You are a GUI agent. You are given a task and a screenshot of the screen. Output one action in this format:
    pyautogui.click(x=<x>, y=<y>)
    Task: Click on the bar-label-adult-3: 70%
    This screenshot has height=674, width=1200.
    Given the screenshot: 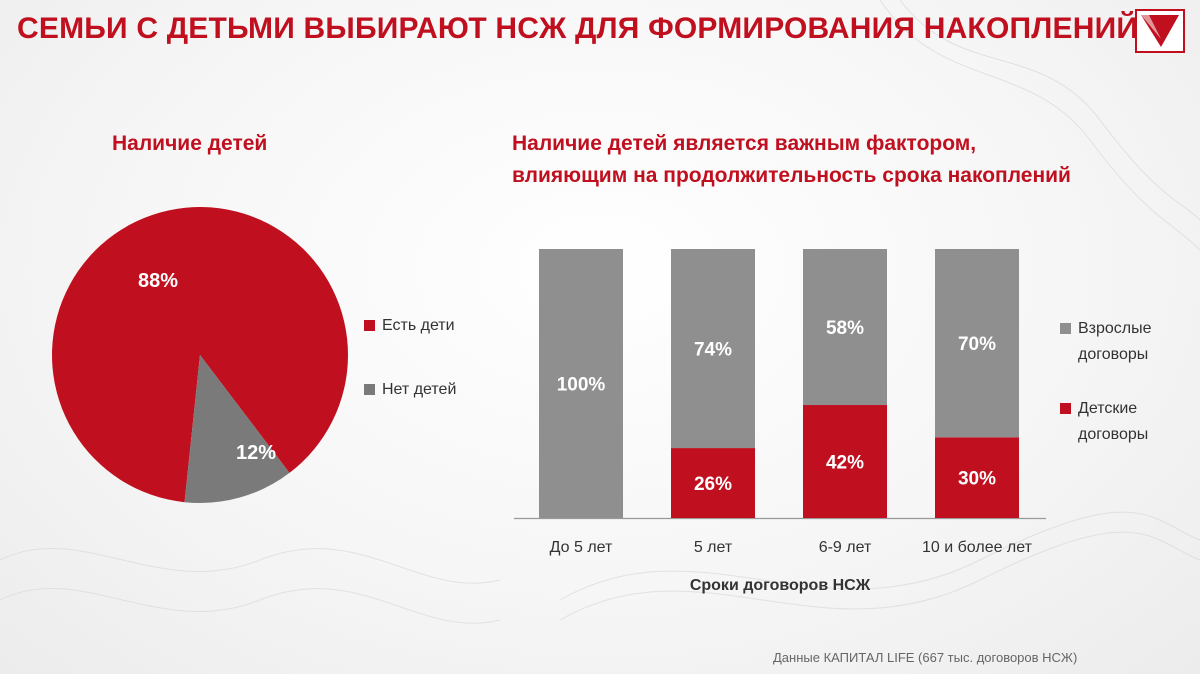 What is the action you would take?
    pyautogui.click(x=977, y=344)
    